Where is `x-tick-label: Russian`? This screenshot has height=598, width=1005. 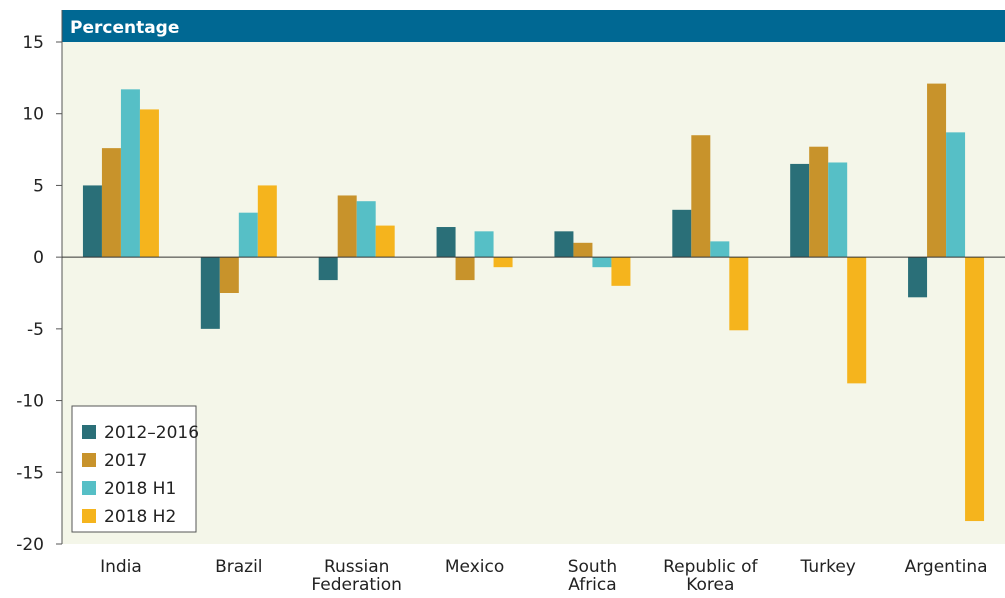
x-tick-label: Russian is located at coordinates (356, 567).